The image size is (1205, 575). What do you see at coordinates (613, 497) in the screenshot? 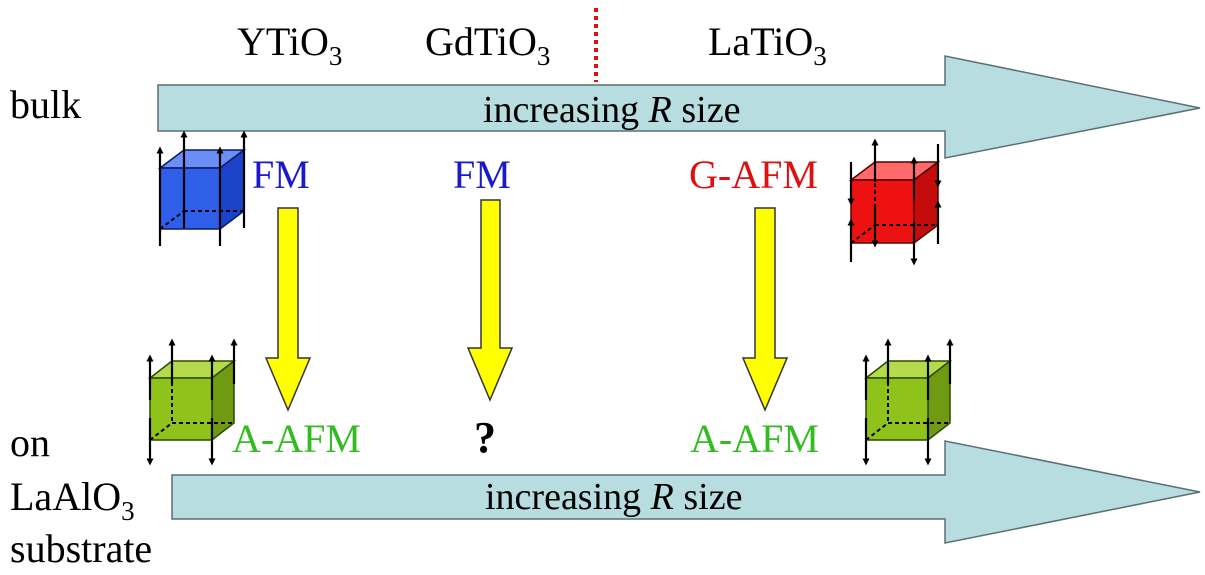
I see `film-arrow-text: increasing R size` at bounding box center [613, 497].